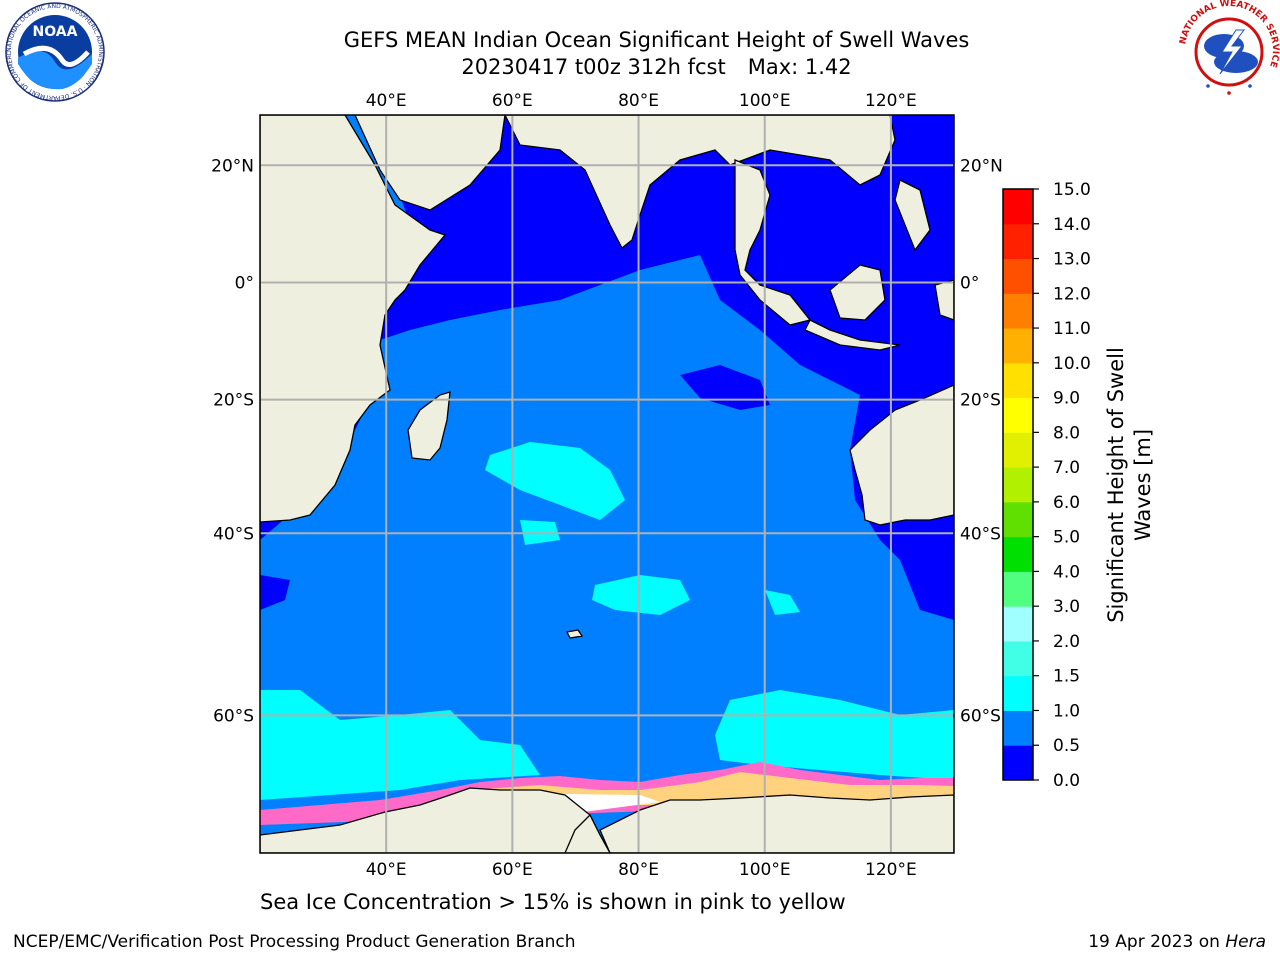  I want to click on bottom-lon-tick-label: 40°E, so click(386, 870).